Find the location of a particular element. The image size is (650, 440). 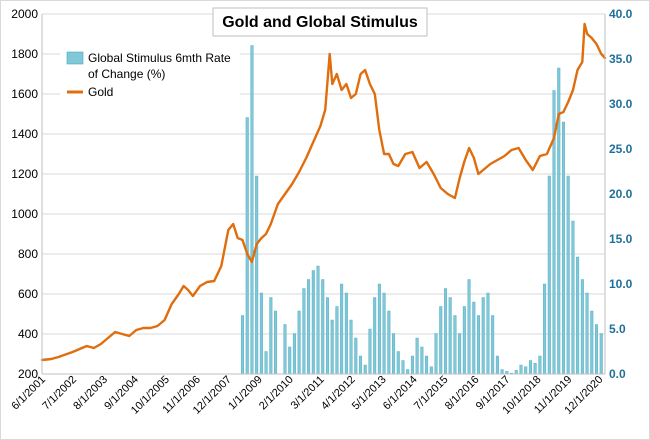

y-left-tick-label: 200 is located at coordinates (28, 374).